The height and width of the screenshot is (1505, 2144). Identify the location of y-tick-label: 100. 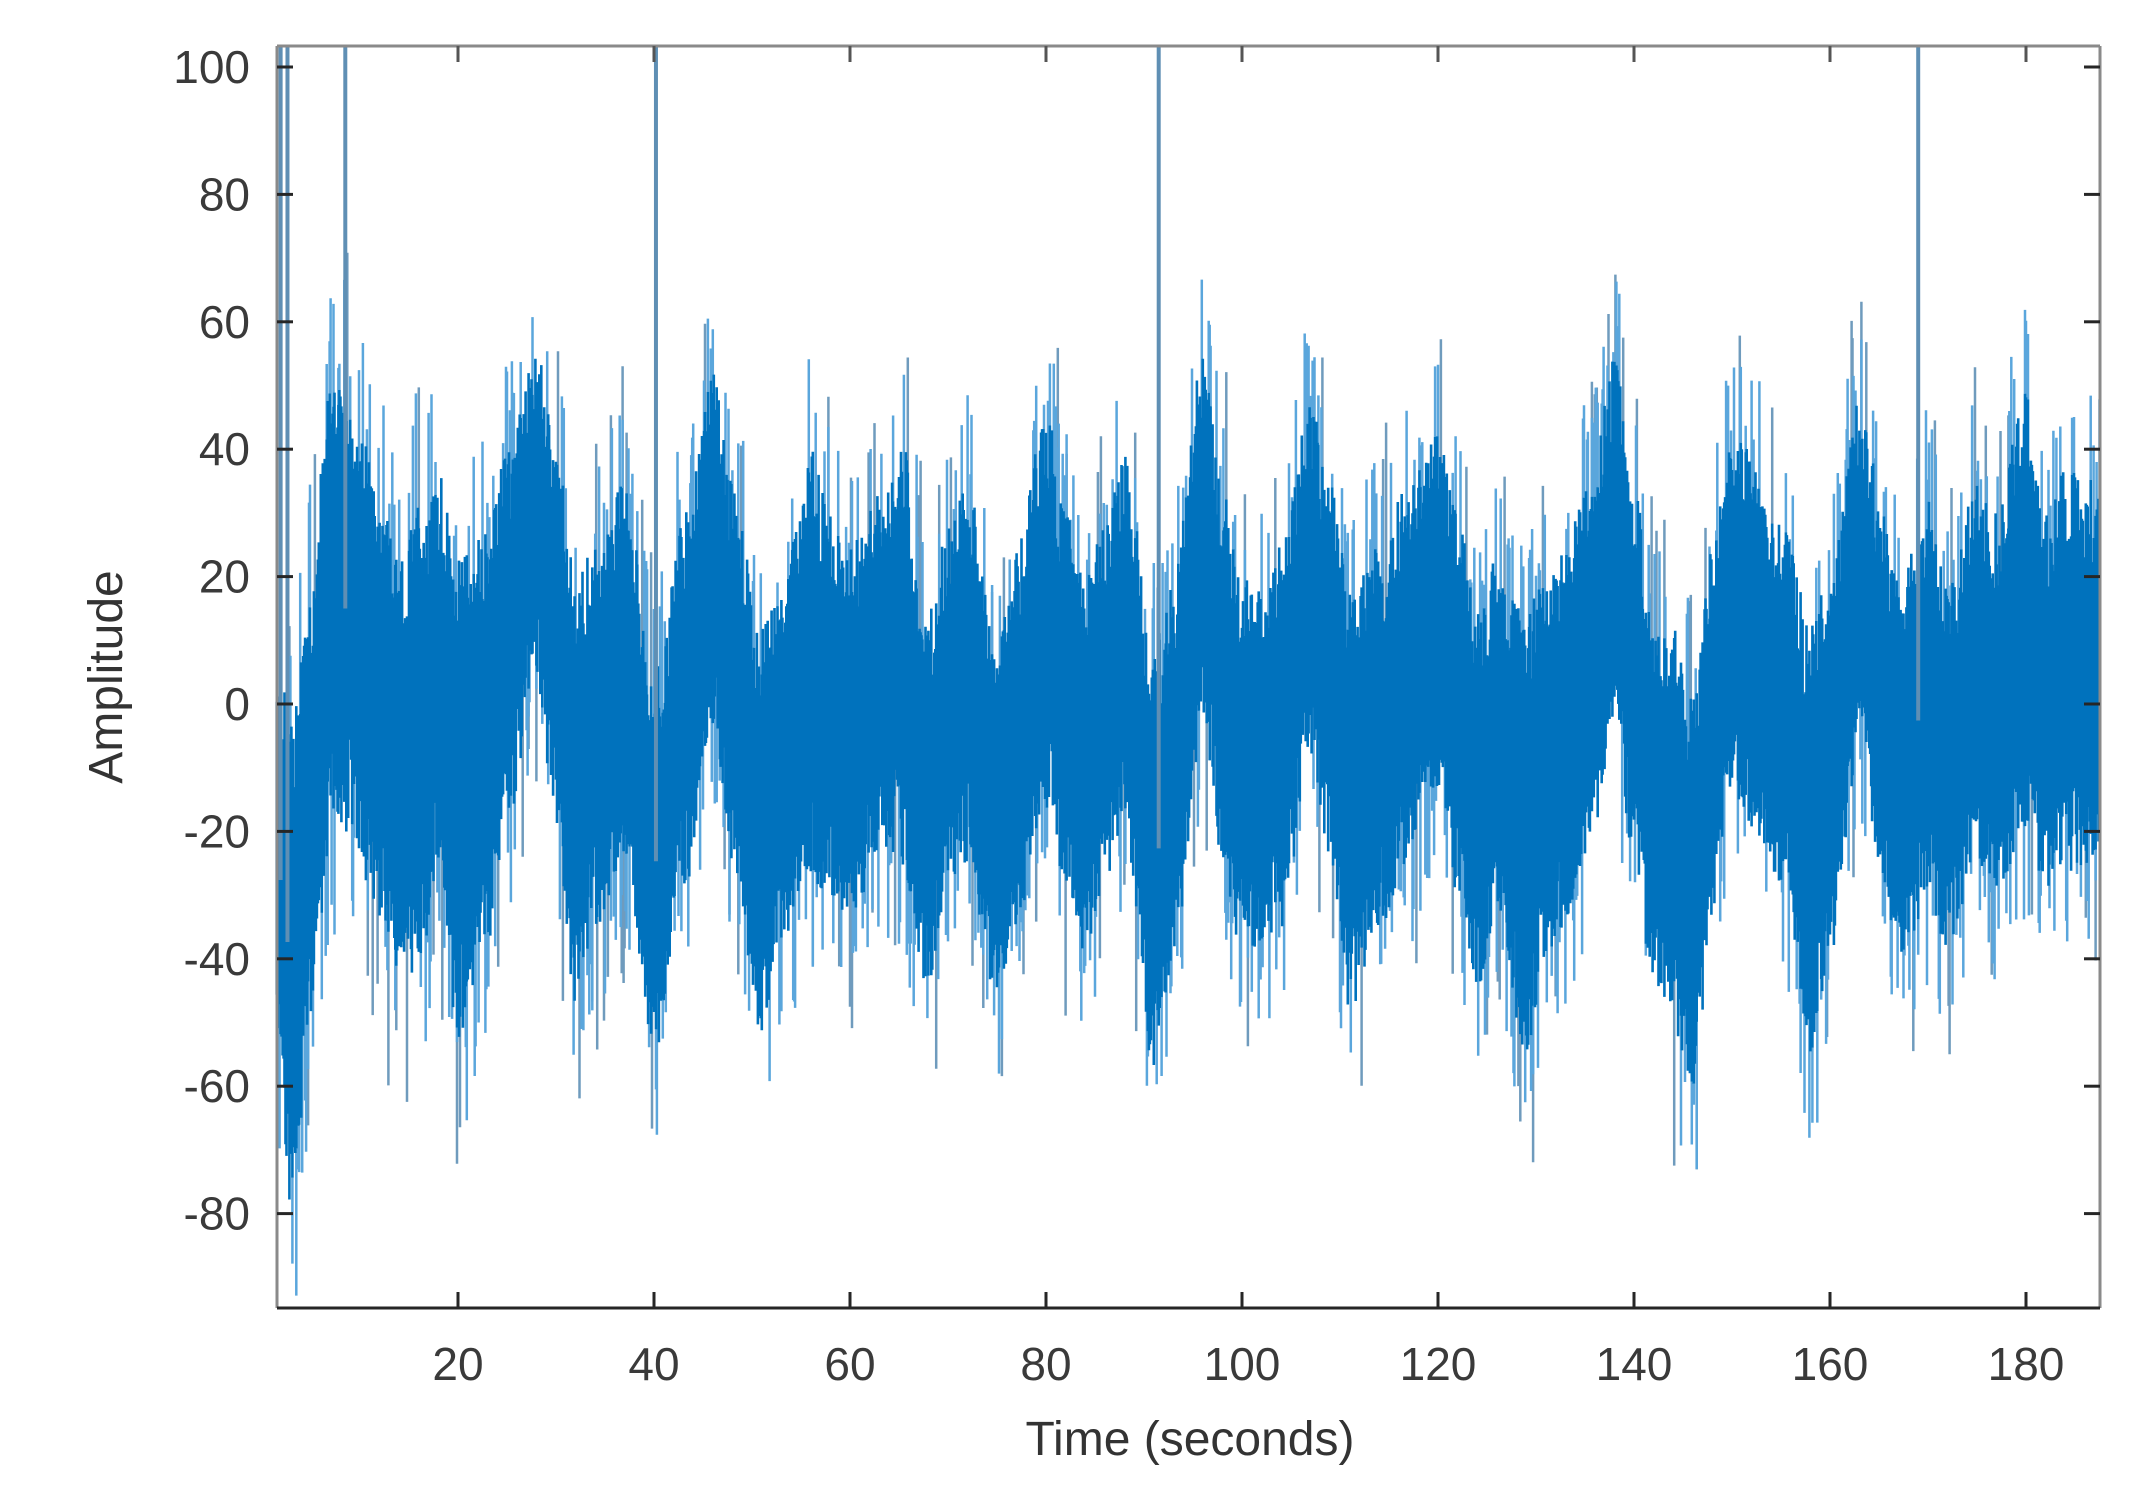
(211, 67).